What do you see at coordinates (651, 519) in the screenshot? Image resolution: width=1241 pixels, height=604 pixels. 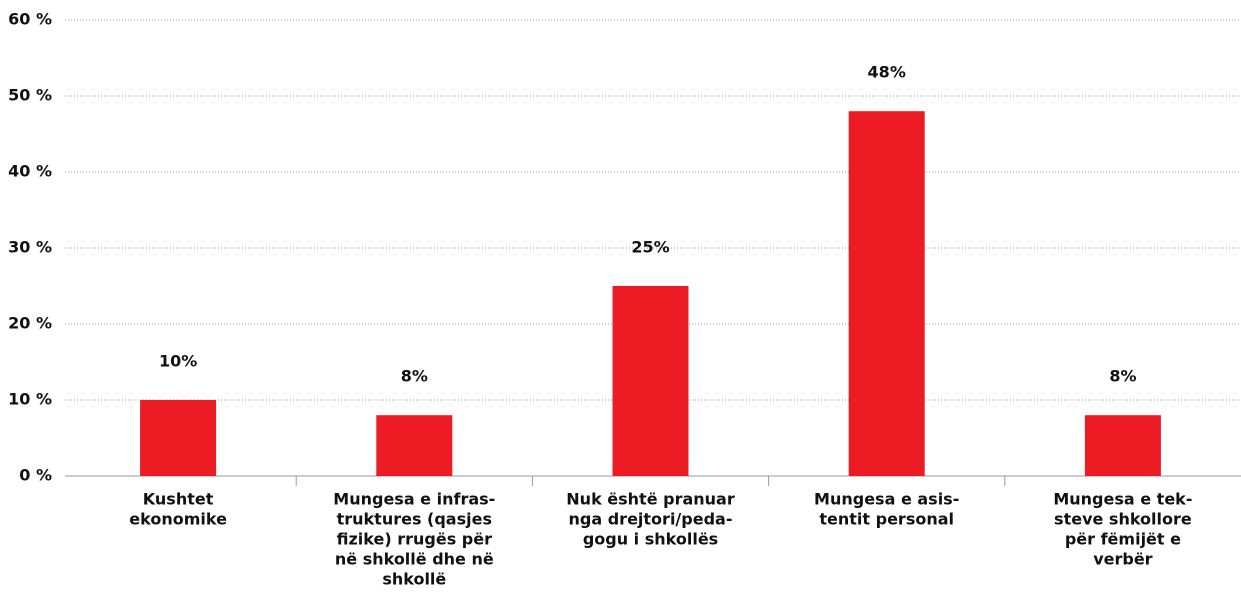 I see `x-tick-label: nga drejtori/peda-` at bounding box center [651, 519].